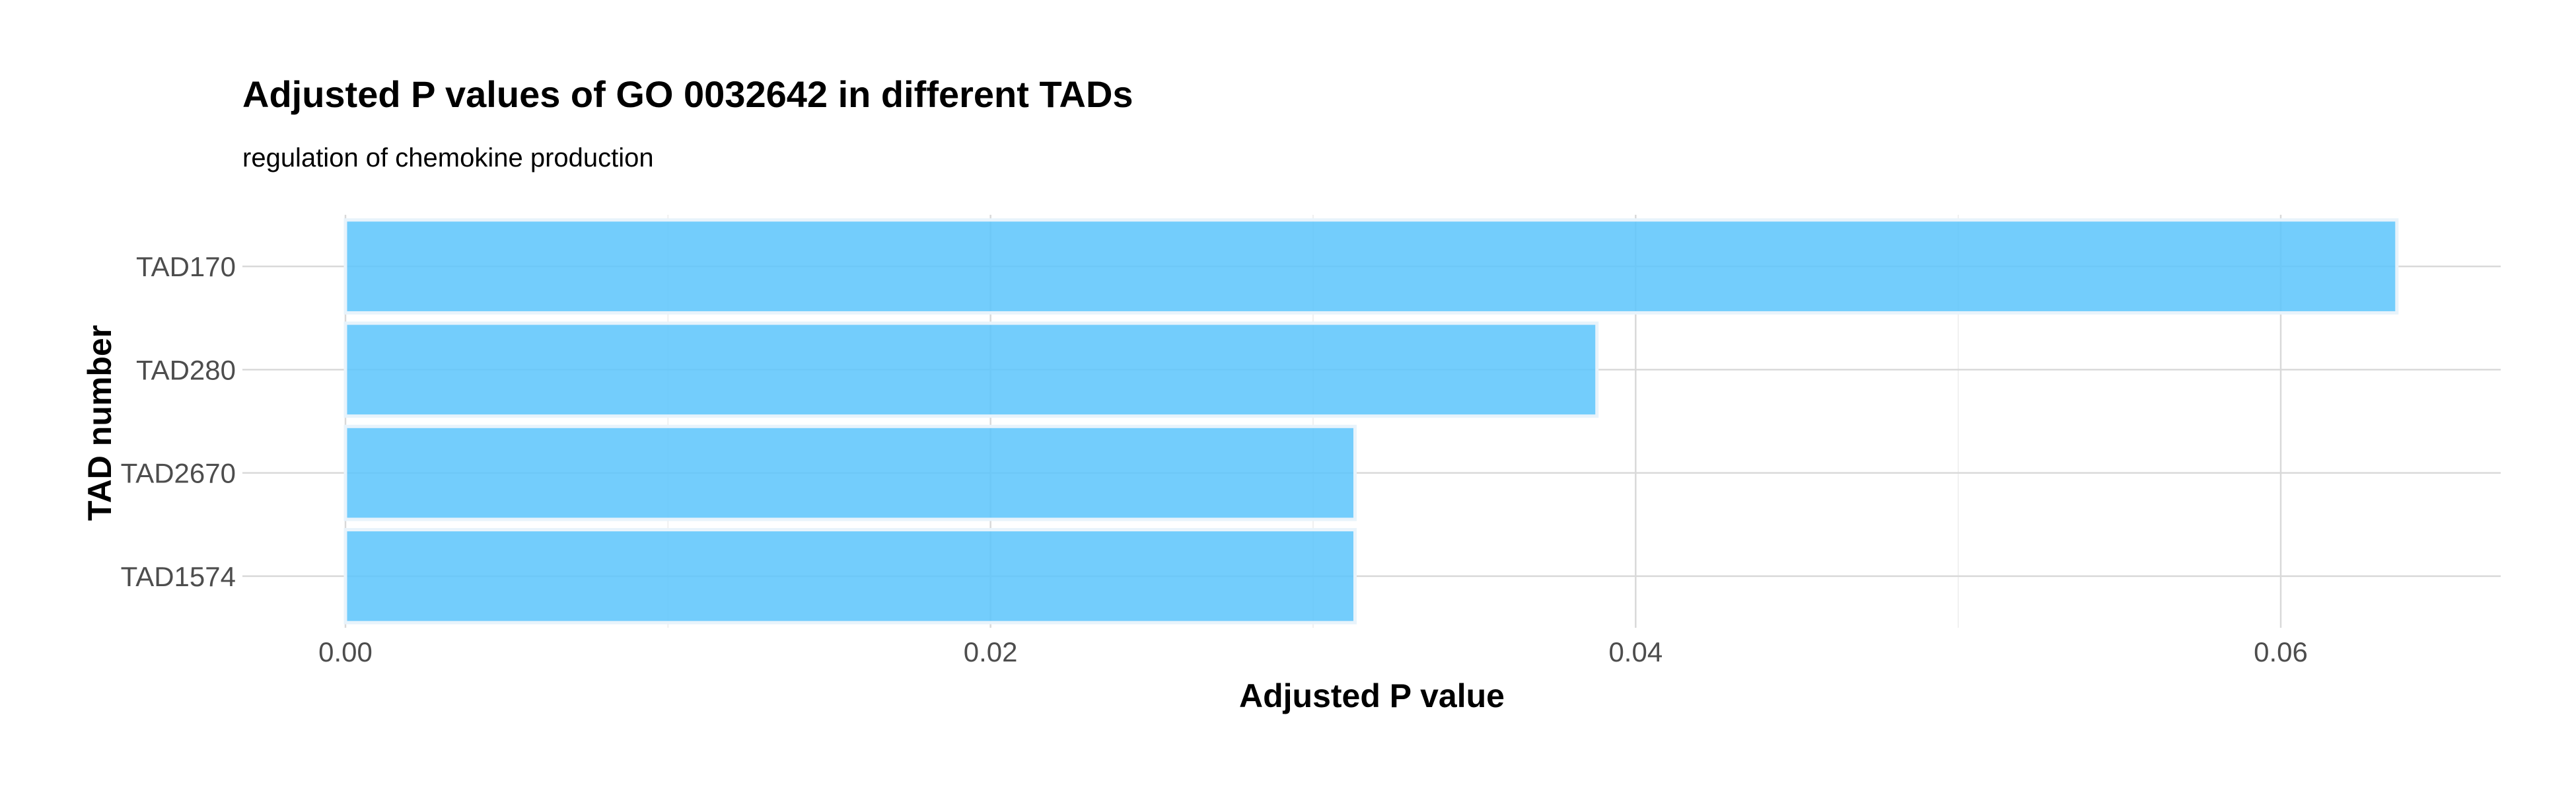 This screenshot has width=2576, height=793. I want to click on y-tick-label: TAD2670, so click(179, 474).